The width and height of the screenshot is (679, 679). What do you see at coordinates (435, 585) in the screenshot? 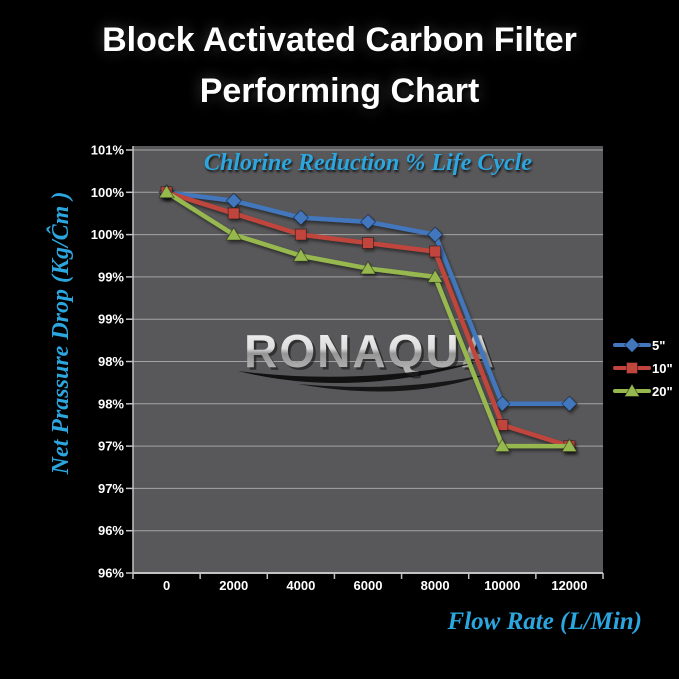
I see `x-tick-label: 8000` at bounding box center [435, 585].